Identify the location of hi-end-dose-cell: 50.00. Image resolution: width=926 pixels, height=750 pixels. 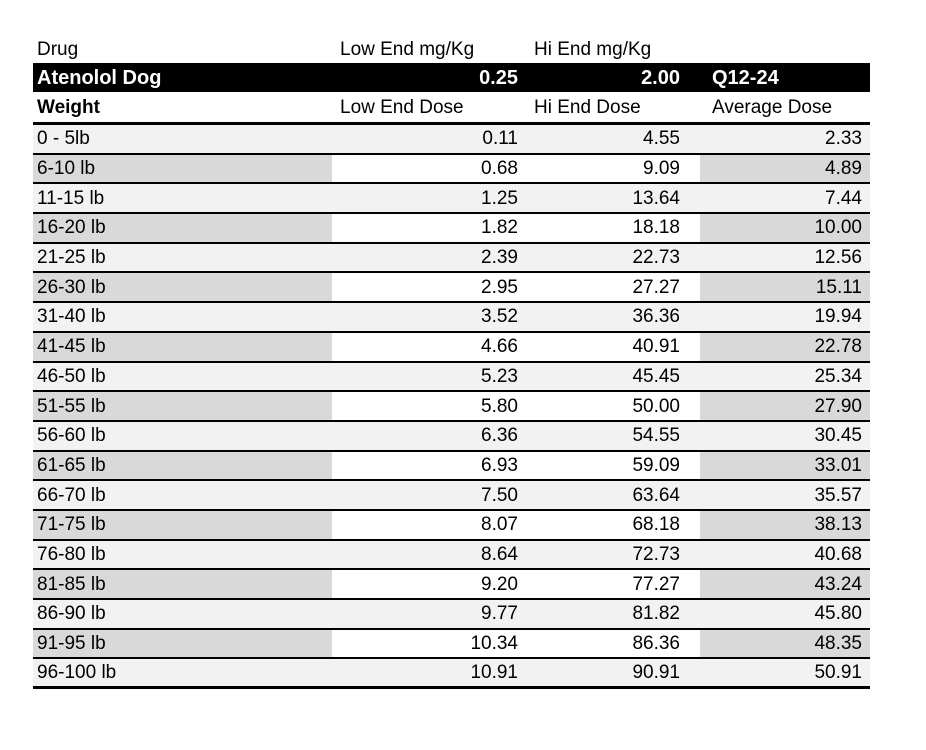
(615, 406).